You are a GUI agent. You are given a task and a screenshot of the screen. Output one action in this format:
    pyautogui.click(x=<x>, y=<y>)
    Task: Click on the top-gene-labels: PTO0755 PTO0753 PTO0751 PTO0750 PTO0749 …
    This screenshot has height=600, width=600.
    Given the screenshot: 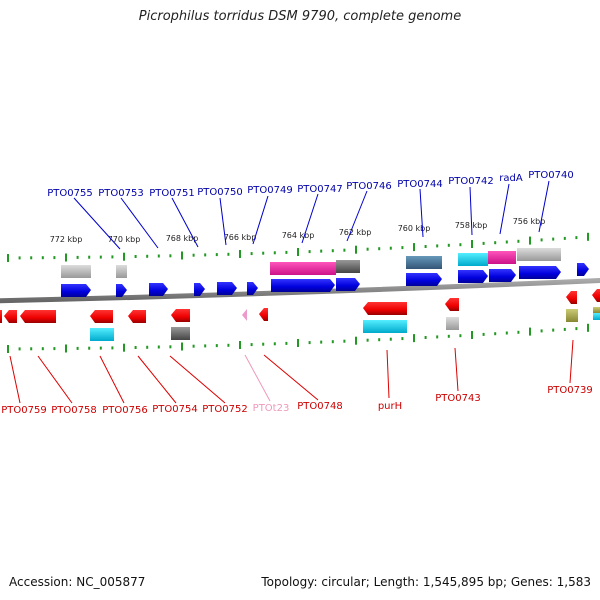 What is the action you would take?
    pyautogui.click(x=310, y=184)
    